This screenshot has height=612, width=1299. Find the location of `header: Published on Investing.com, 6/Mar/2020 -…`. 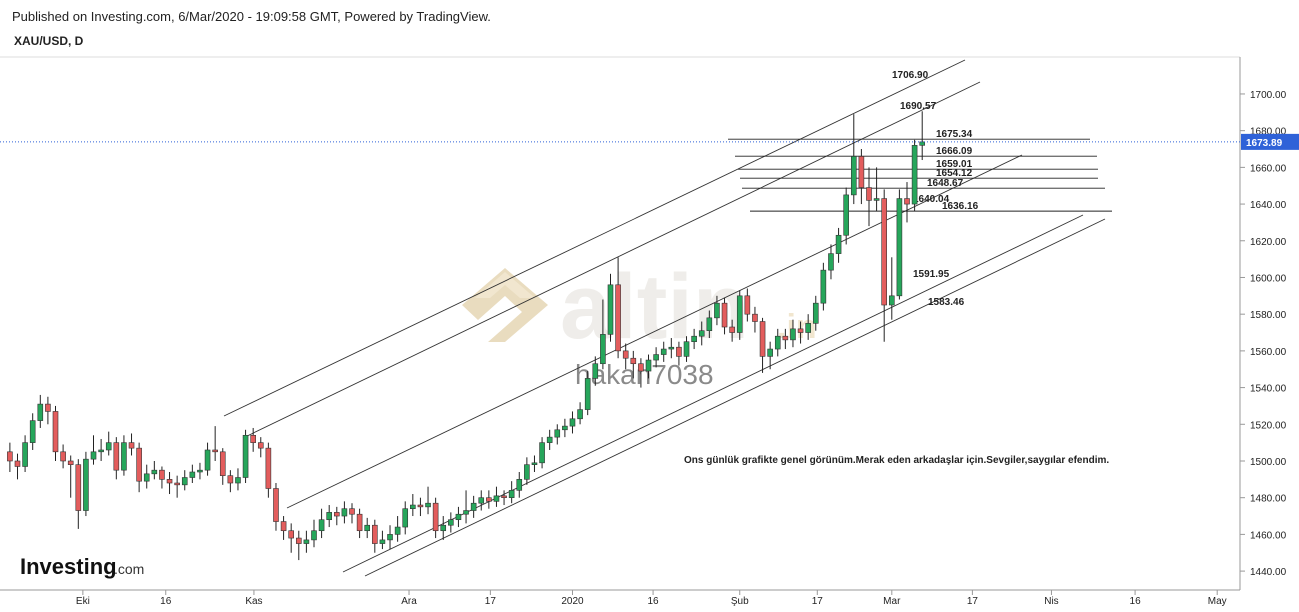

header: Published on Investing.com, 6/Mar/2020 -… is located at coordinates (251, 16).